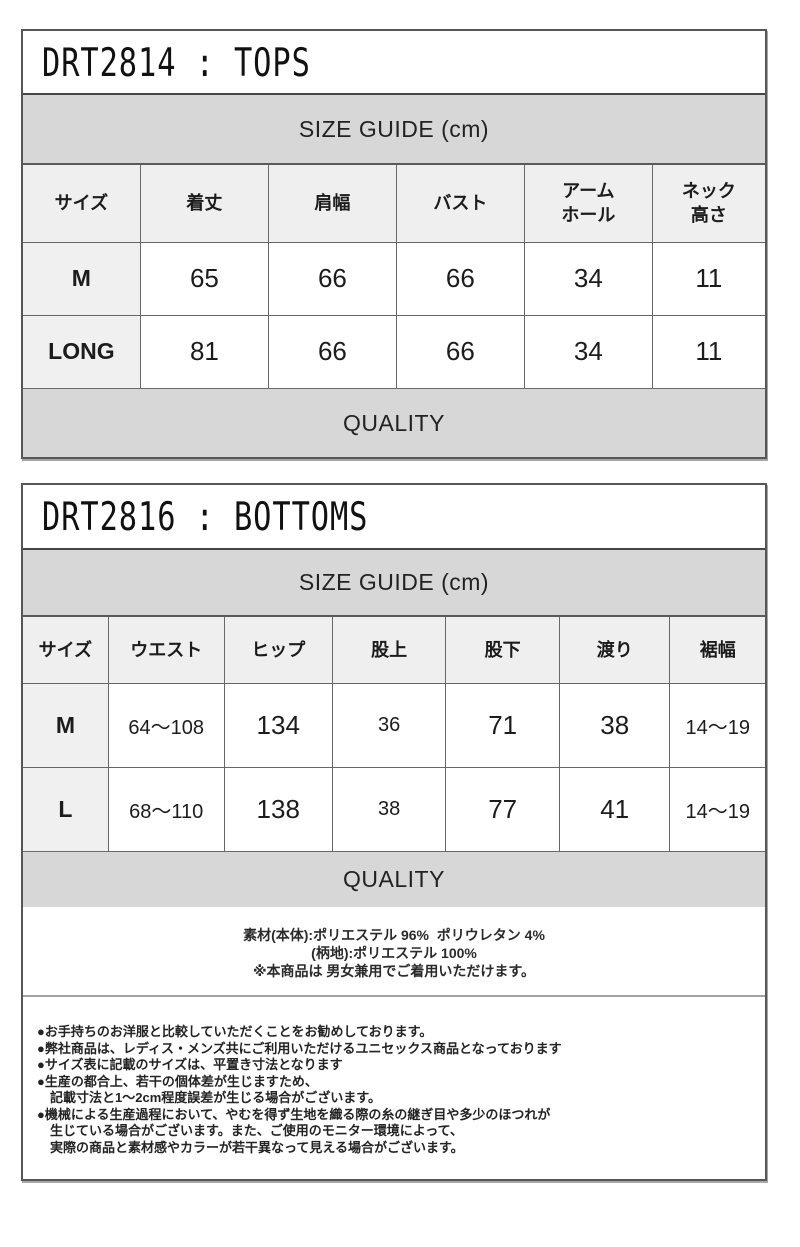  I want to click on column-header: 着丈, so click(204, 204).